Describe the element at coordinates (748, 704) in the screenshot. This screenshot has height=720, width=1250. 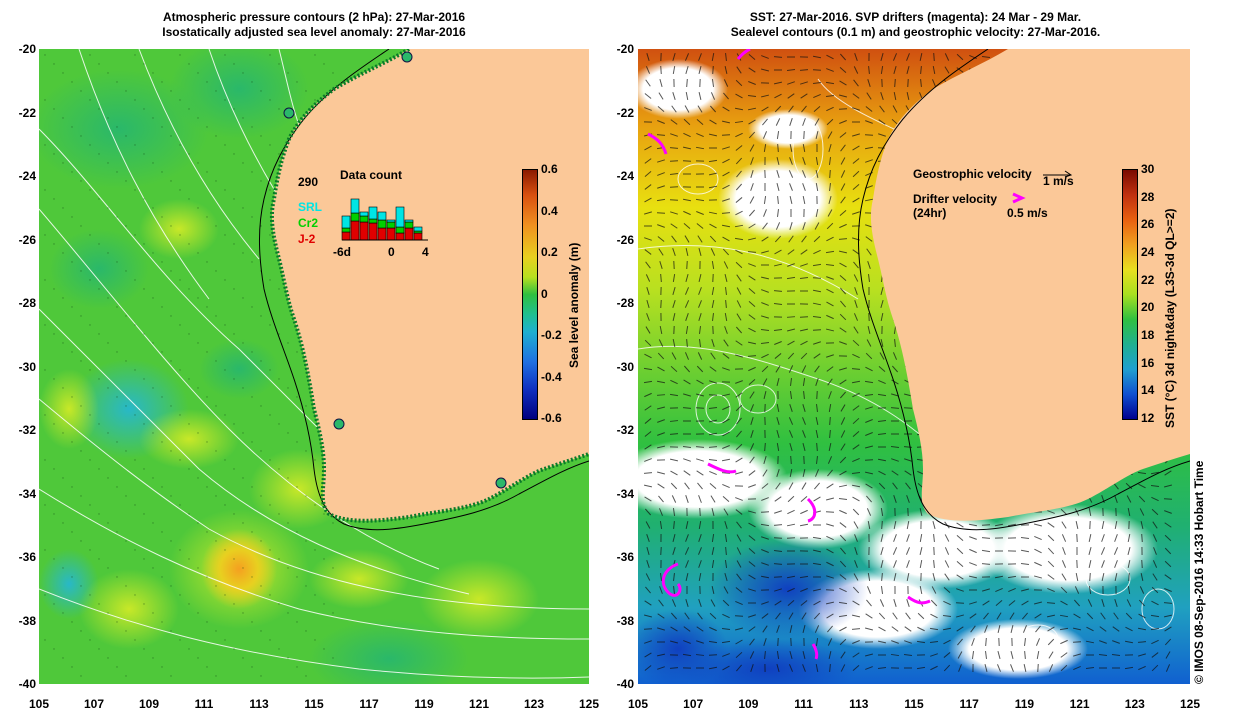
I see `right-lon-tick-label: 109` at that location.